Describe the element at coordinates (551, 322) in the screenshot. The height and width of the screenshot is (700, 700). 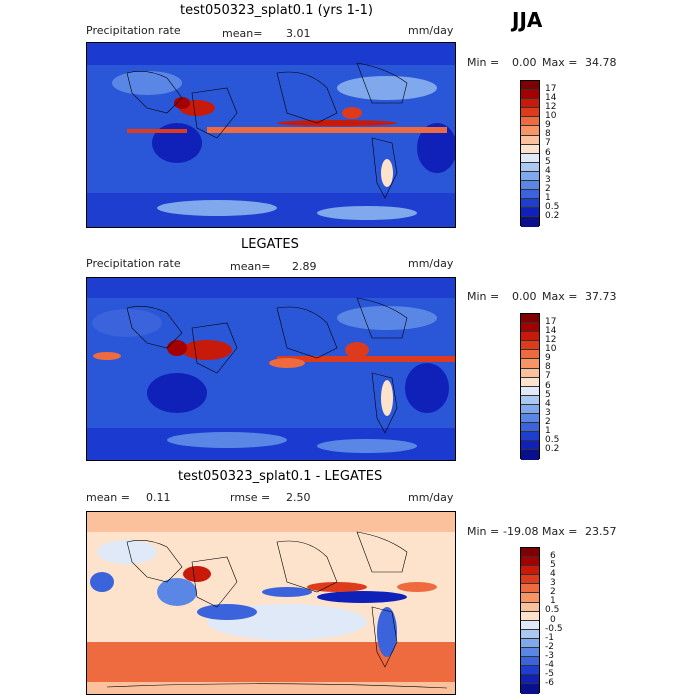
I see `panel2-tick-0: 17` at that location.